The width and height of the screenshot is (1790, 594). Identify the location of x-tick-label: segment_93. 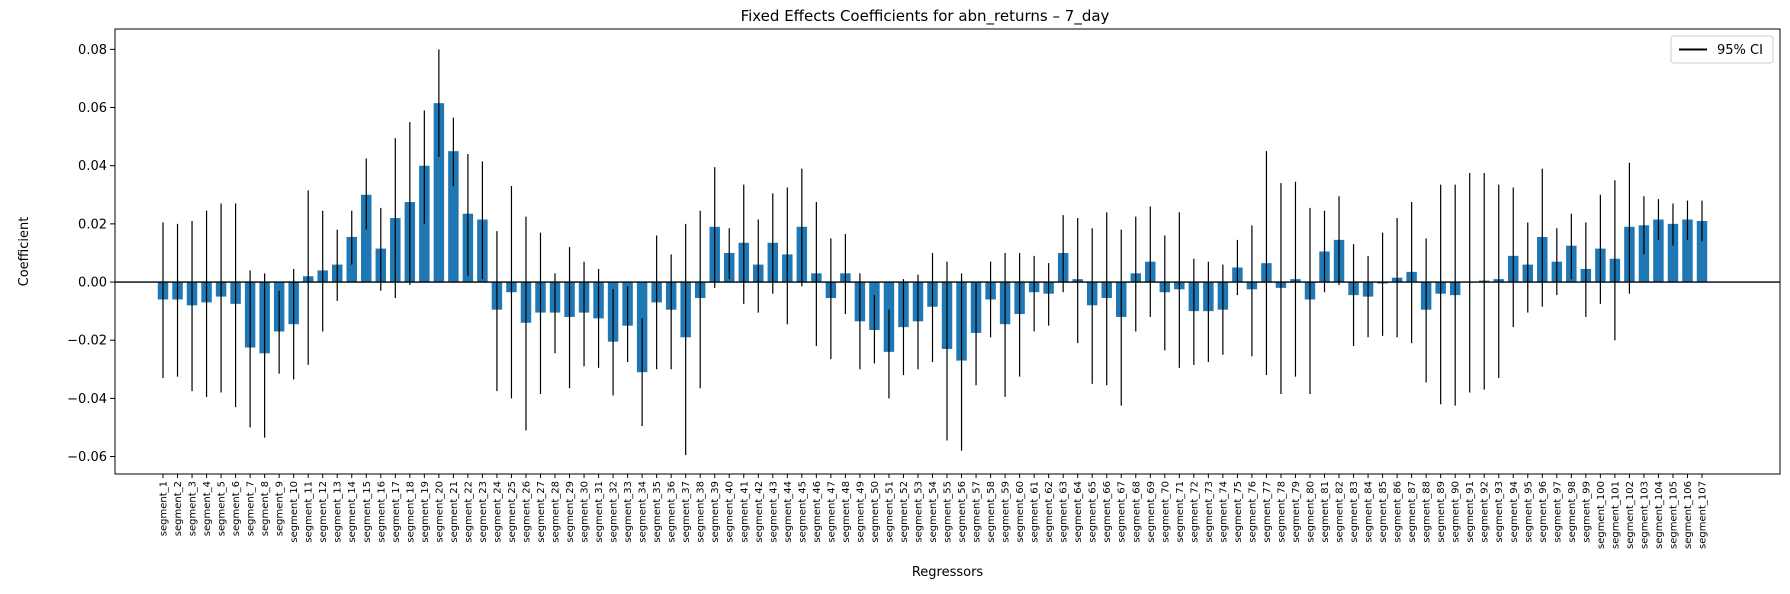
(1499, 512).